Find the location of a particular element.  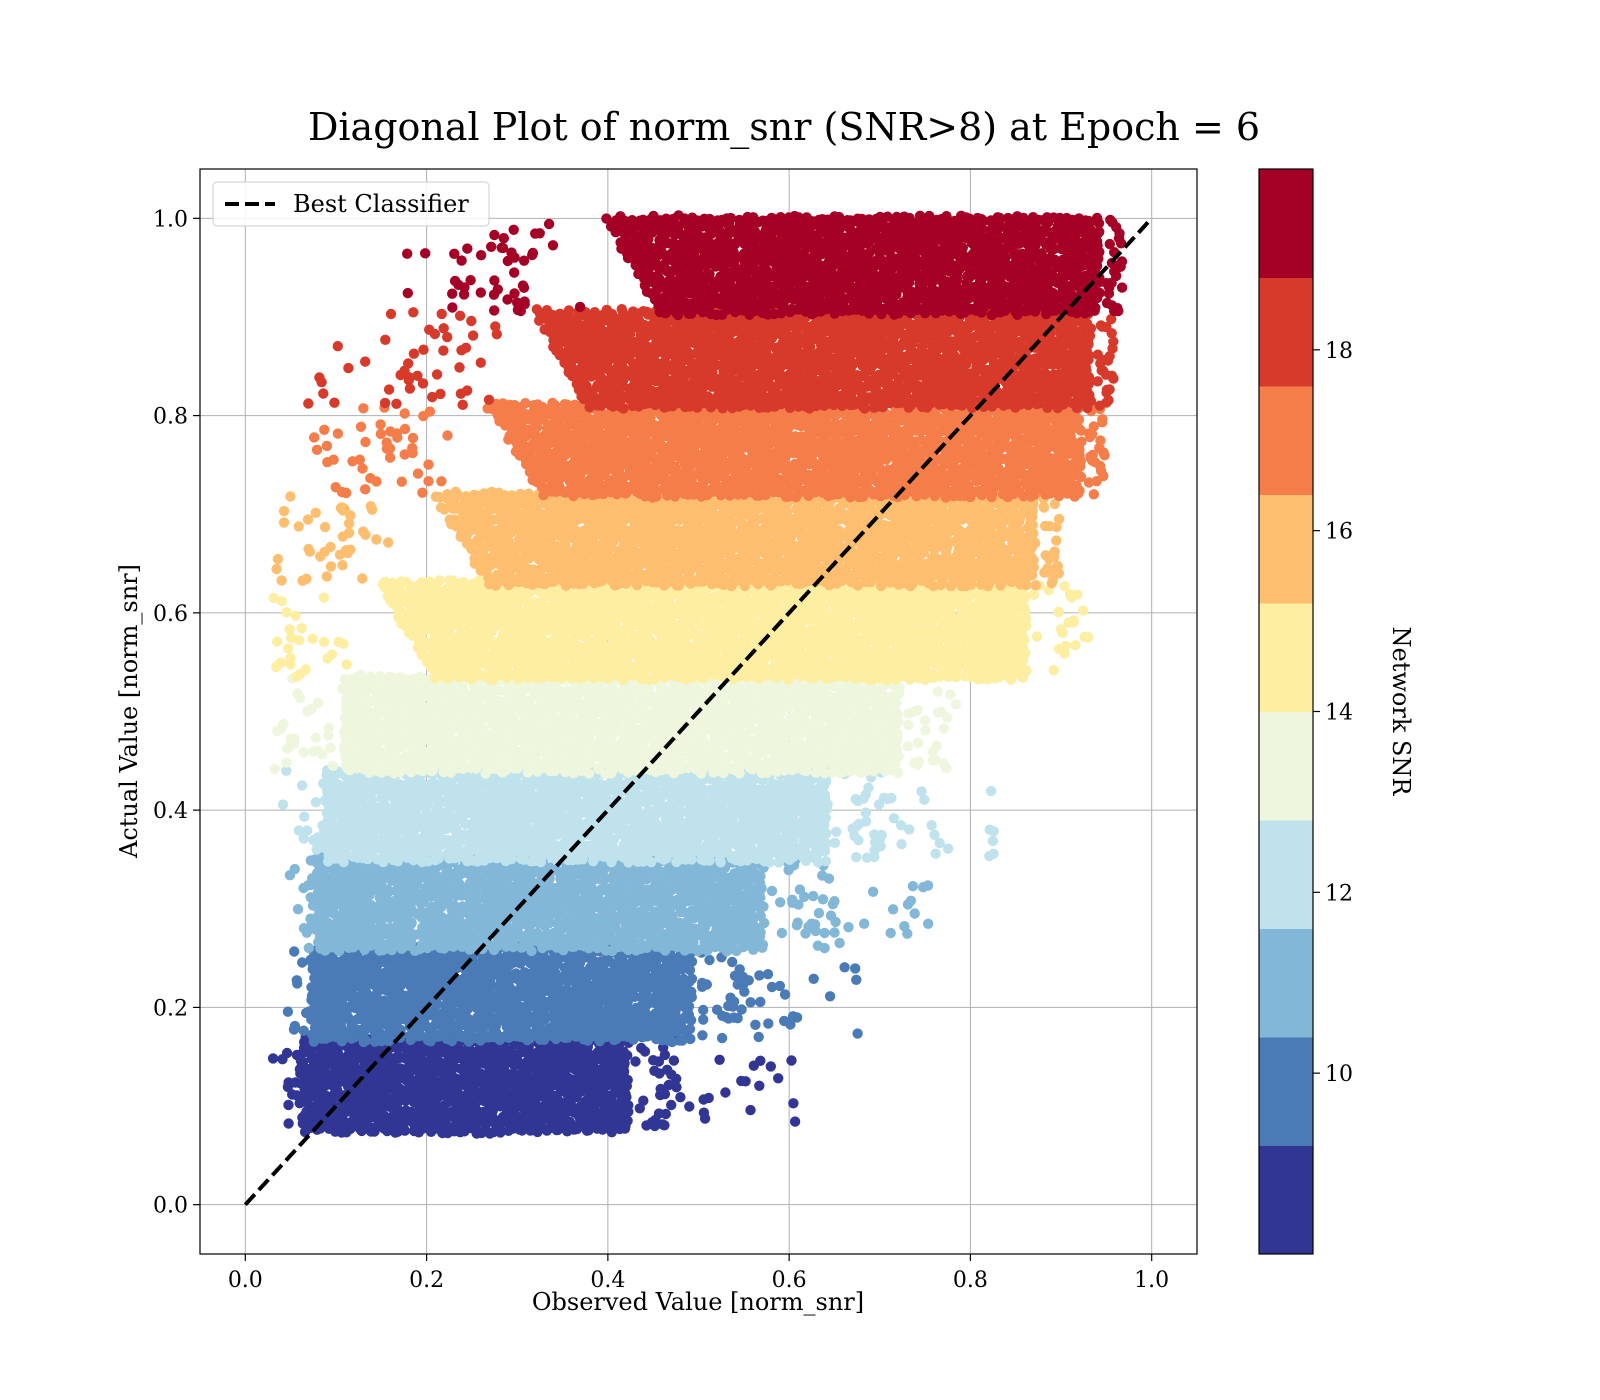

legend: Best Classifier is located at coordinates (351, 204).